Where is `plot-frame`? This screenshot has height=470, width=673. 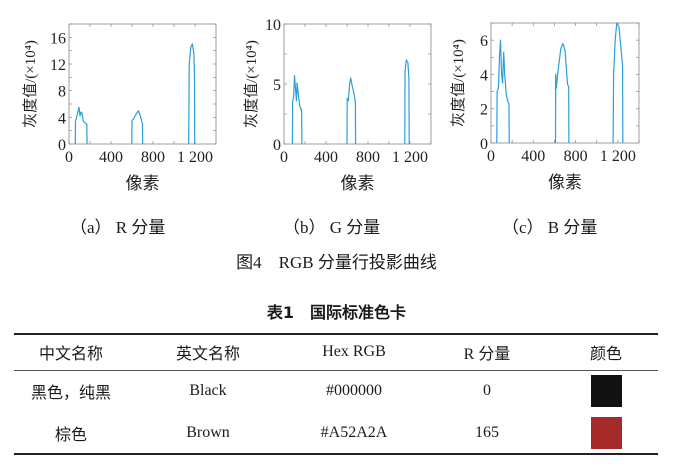 plot-frame is located at coordinates (565, 83).